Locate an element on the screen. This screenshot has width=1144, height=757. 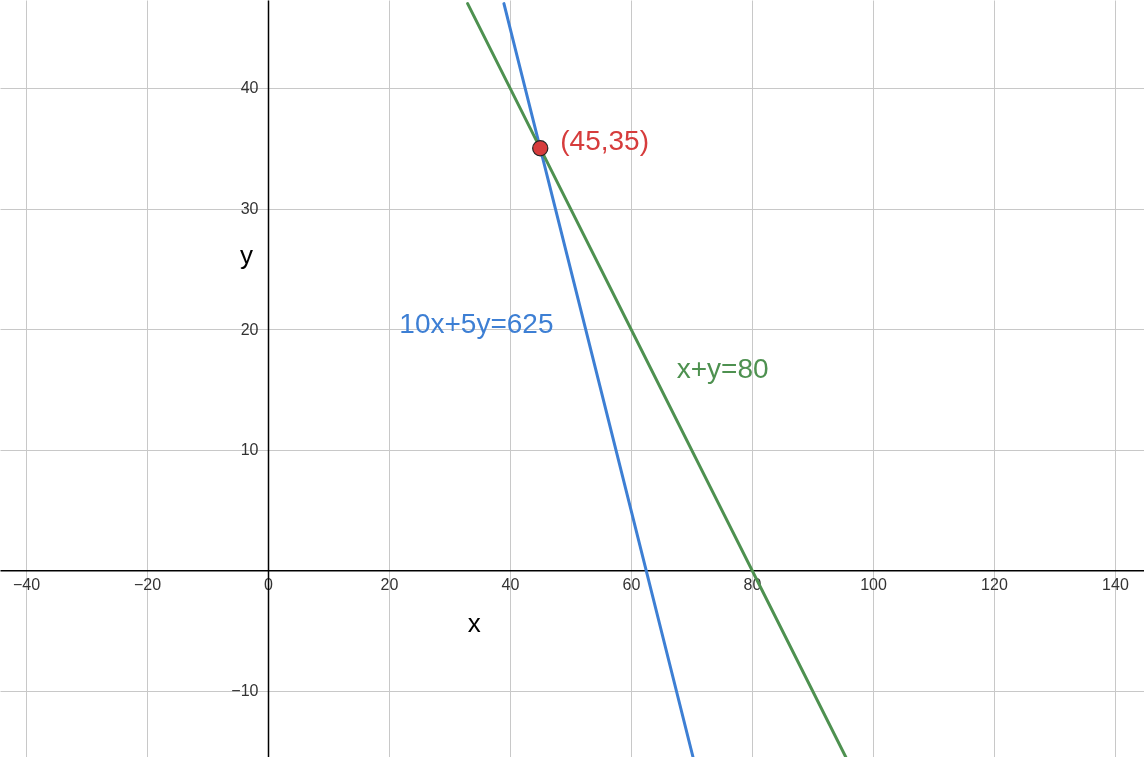
x-tick-label: 100 is located at coordinates (873, 584).